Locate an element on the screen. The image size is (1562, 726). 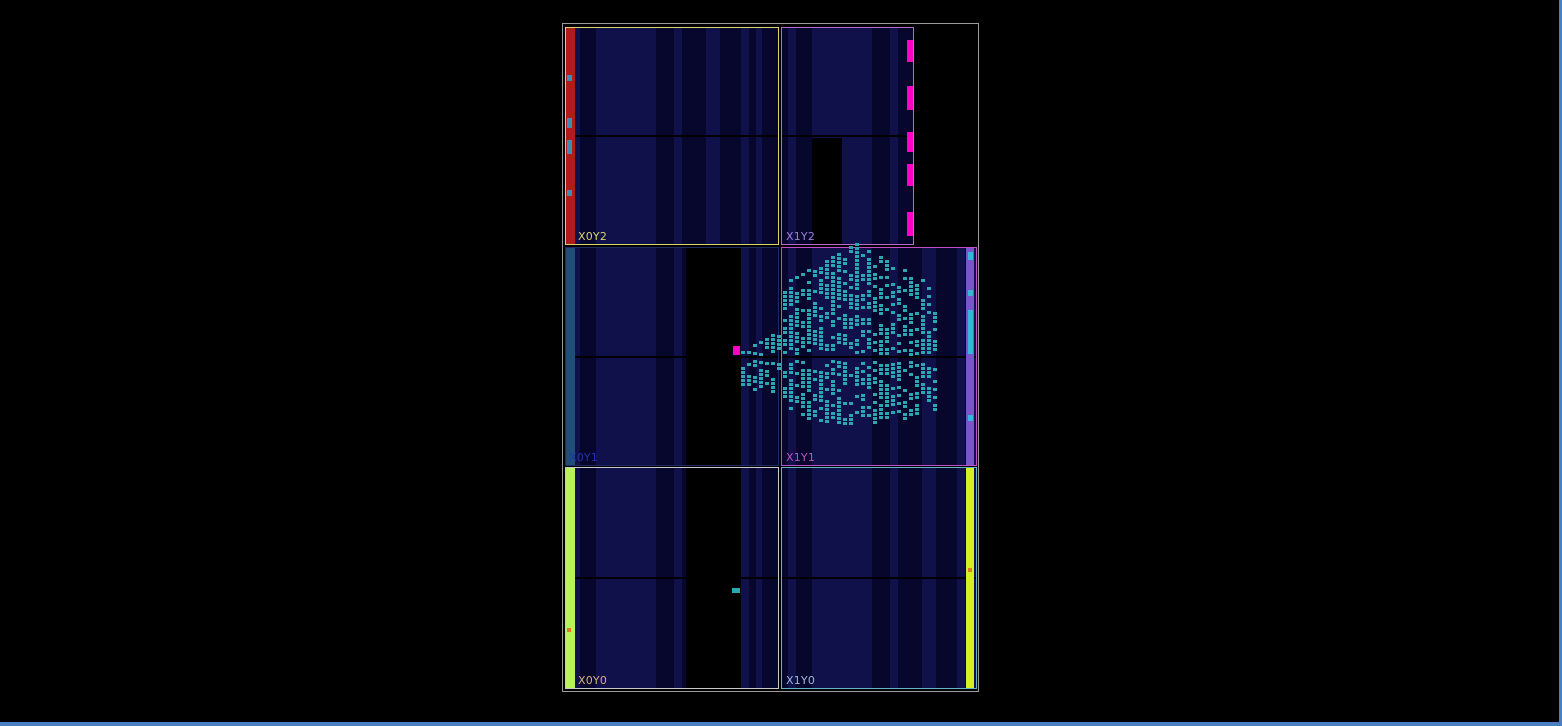
clock-region-x0y0: X0Y0 is located at coordinates (672, 578).